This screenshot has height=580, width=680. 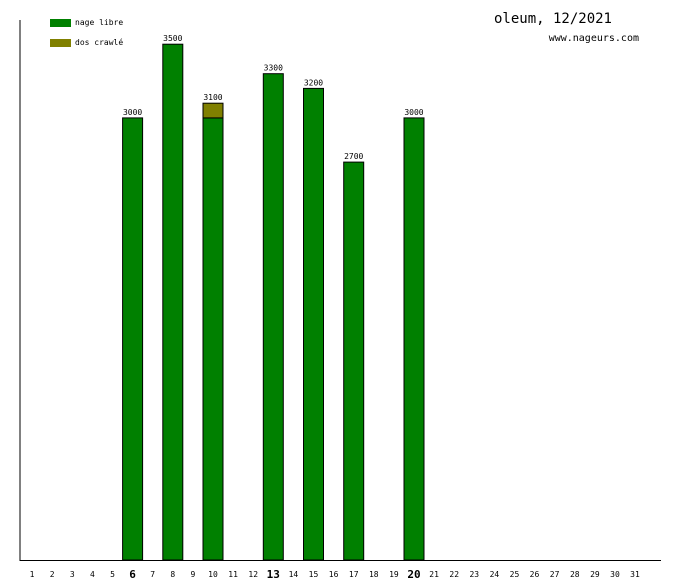 What do you see at coordinates (253, 574) in the screenshot?
I see `x-tick-label-12: 12` at bounding box center [253, 574].